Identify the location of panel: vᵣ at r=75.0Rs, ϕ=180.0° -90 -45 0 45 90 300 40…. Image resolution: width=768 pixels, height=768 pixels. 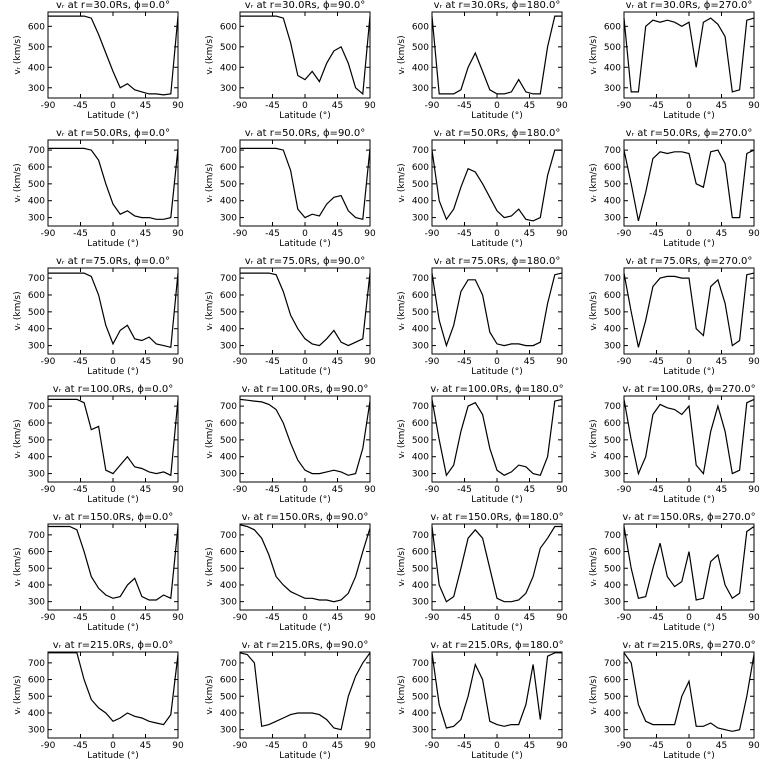
(482, 316).